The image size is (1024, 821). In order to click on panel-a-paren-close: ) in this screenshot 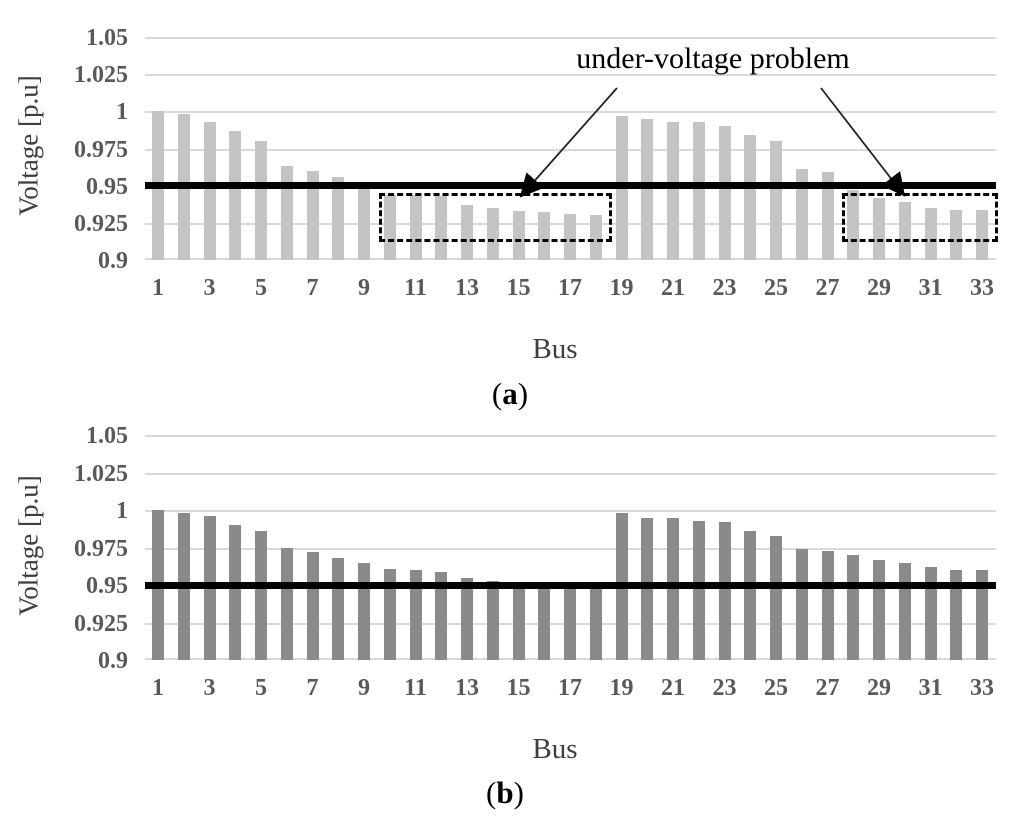, I will do `click(523, 393)`.